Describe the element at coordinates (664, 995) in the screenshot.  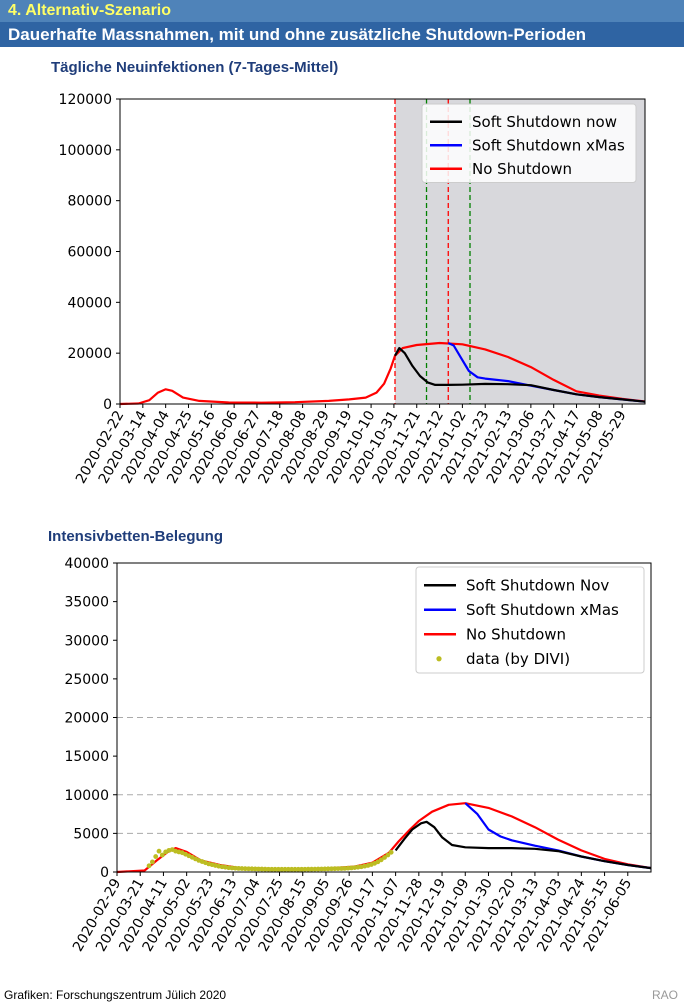
I see `footer-initials: RAO` at that location.